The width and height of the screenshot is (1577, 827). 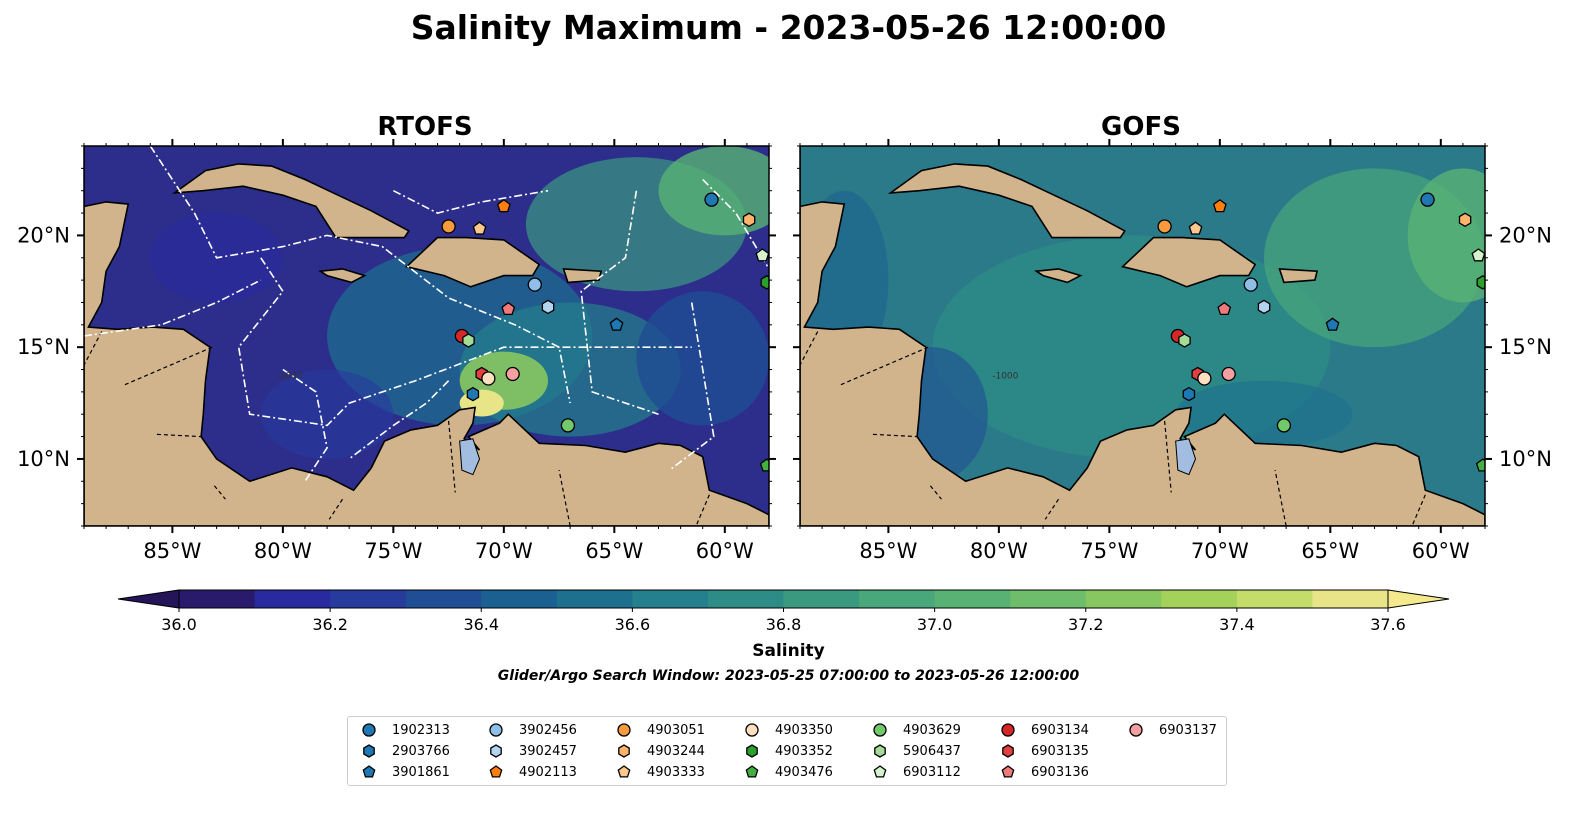 What do you see at coordinates (531, 772) in the screenshot?
I see `legend-item: 4902113` at bounding box center [531, 772].